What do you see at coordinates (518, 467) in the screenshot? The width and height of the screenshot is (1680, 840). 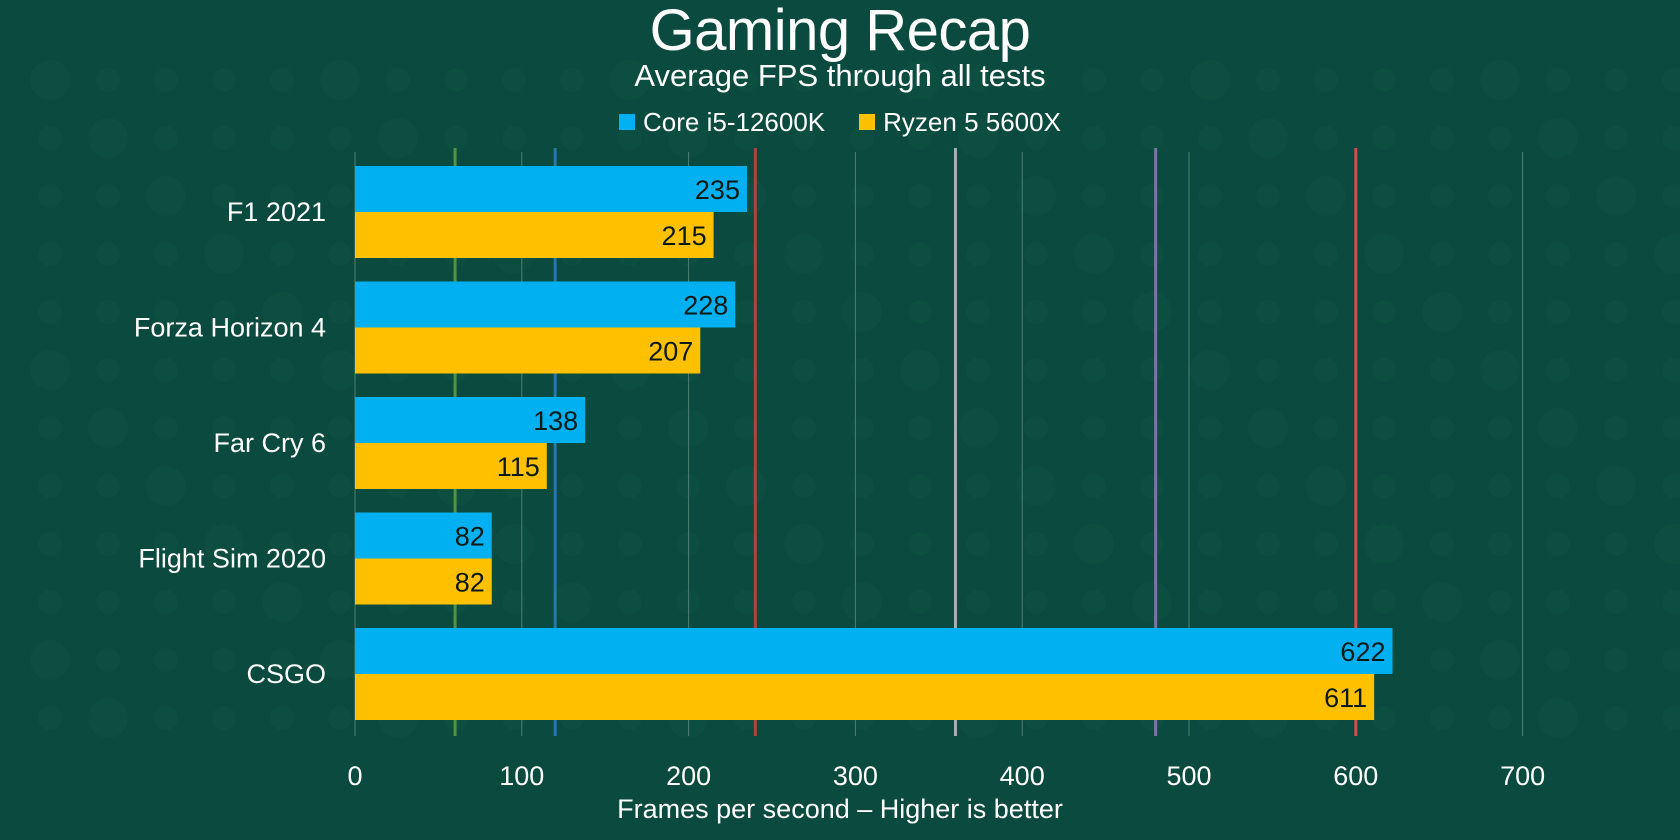 I see `bar-value-label: 115` at bounding box center [518, 467].